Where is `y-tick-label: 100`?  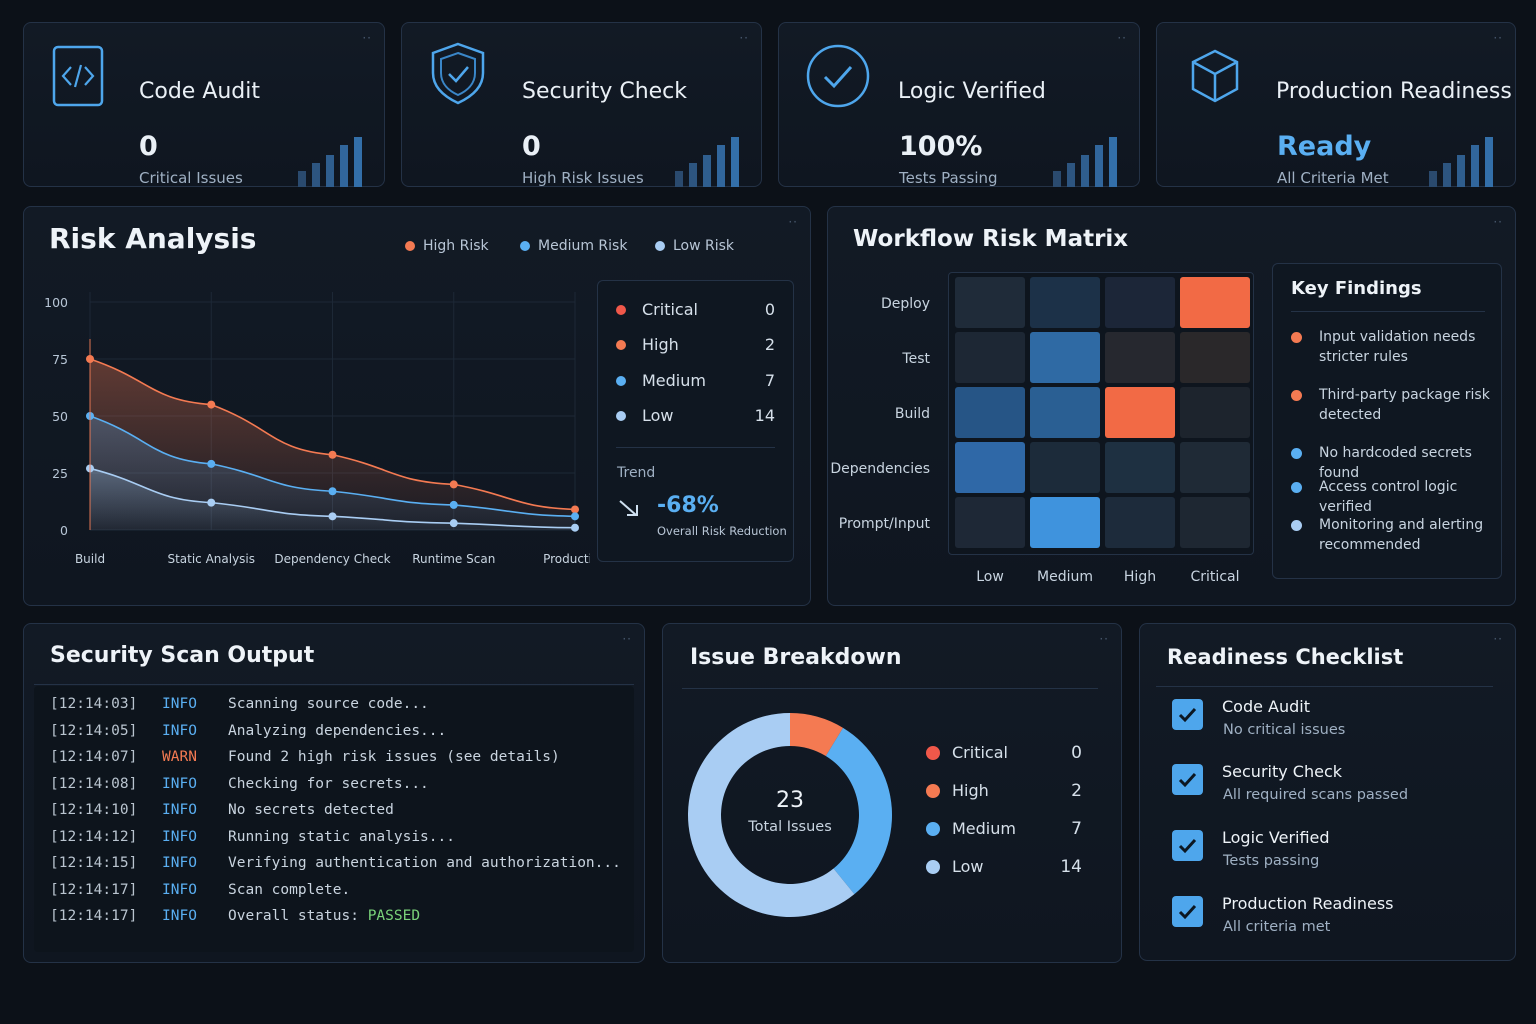
y-tick-label: 100 is located at coordinates (56, 302).